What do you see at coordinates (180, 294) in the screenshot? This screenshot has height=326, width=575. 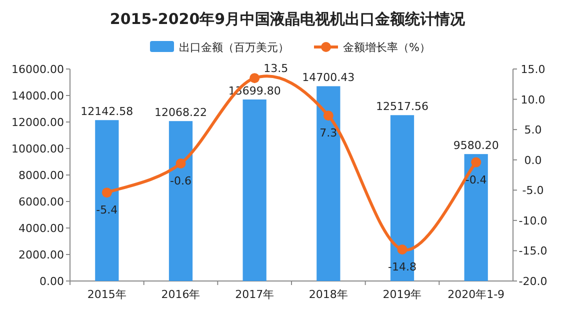 I see `x-tick-label: 2016年` at bounding box center [180, 294].